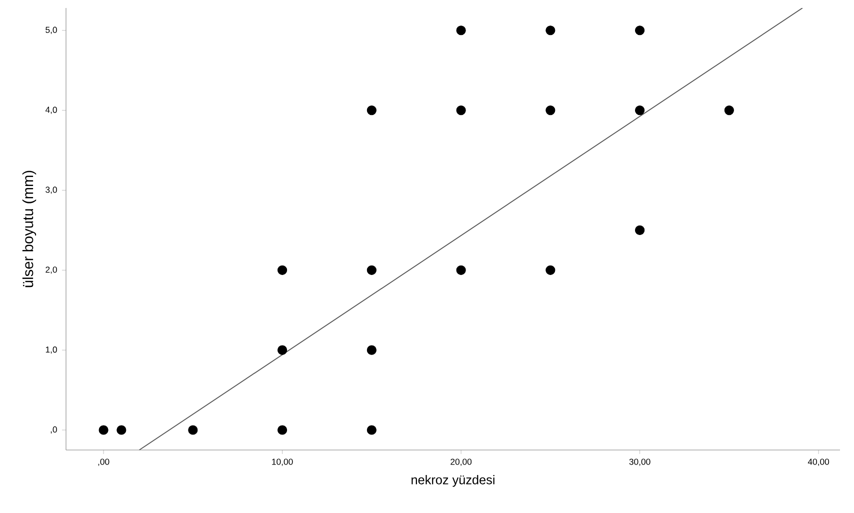  What do you see at coordinates (282, 462) in the screenshot?
I see `x-tick-label: 10,00` at bounding box center [282, 462].